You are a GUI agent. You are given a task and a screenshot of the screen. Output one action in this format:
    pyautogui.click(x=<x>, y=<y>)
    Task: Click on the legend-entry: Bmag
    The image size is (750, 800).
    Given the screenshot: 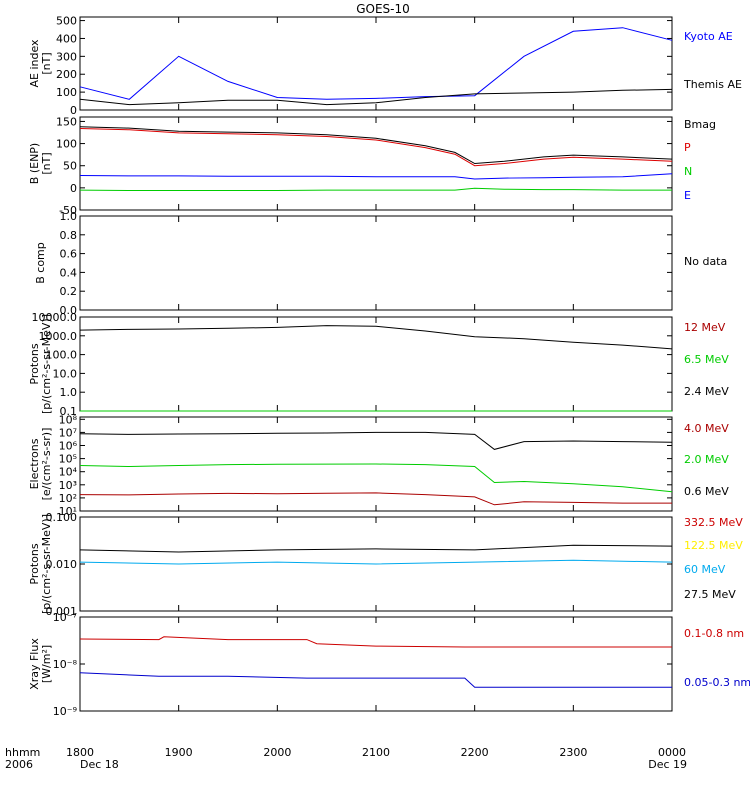 What is the action you would take?
    pyautogui.click(x=700, y=124)
    